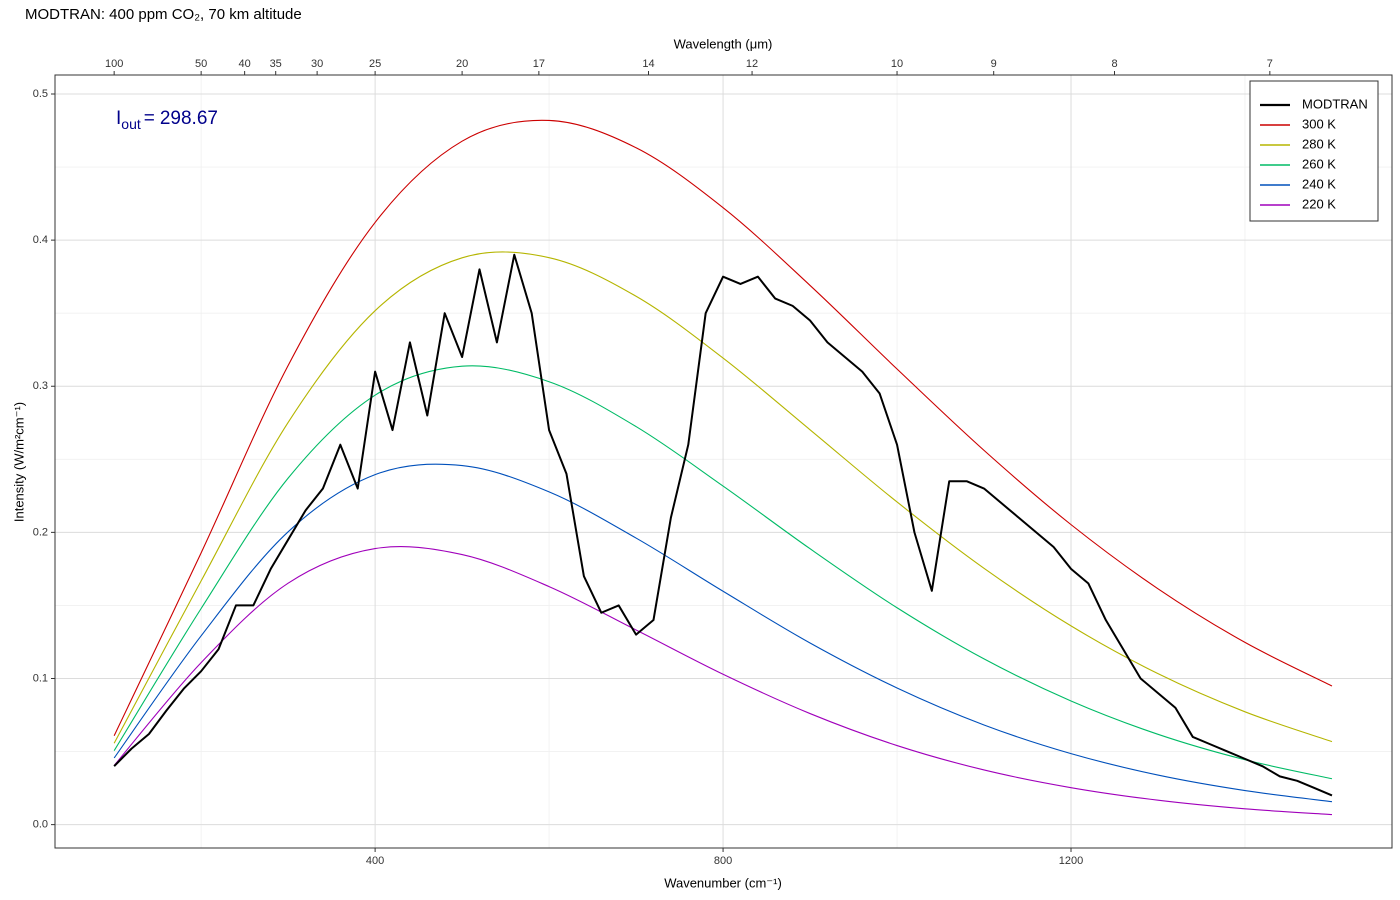  Describe the element at coordinates (40, 386) in the screenshot. I see `y-tick-label: 0.3` at that location.